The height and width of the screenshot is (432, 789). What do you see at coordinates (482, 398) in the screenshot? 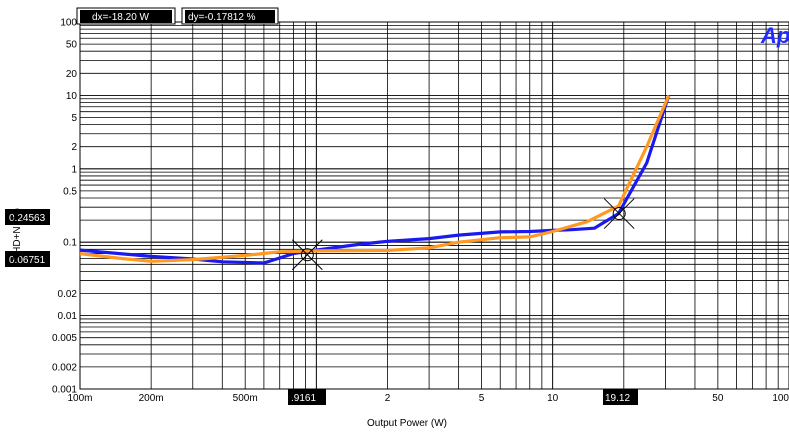
I see `x-tick-label: 5` at bounding box center [482, 398].